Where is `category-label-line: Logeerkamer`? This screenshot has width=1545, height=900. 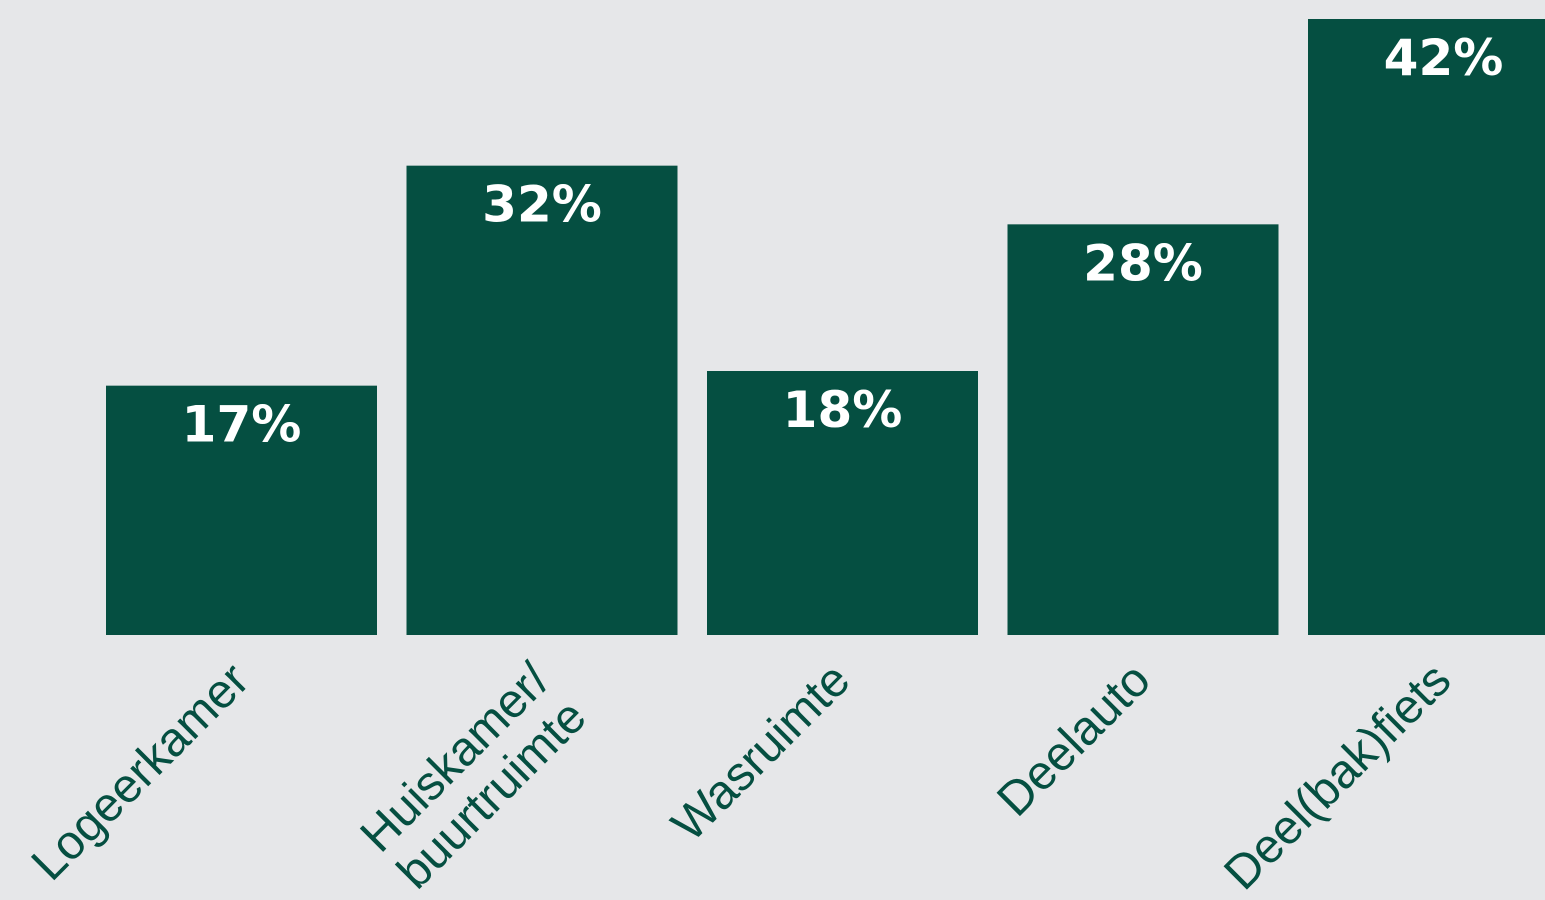
category-label-line: Logeerkamer is located at coordinates (140, 771).